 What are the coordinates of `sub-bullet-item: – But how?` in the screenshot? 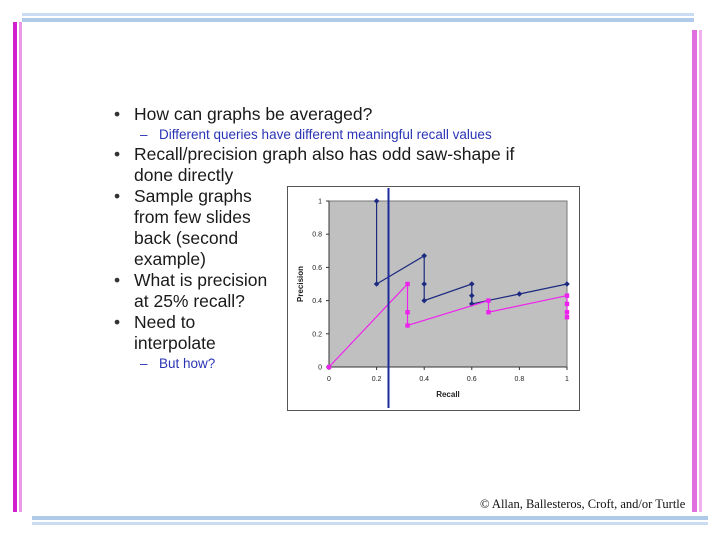 It's located at (342, 363).